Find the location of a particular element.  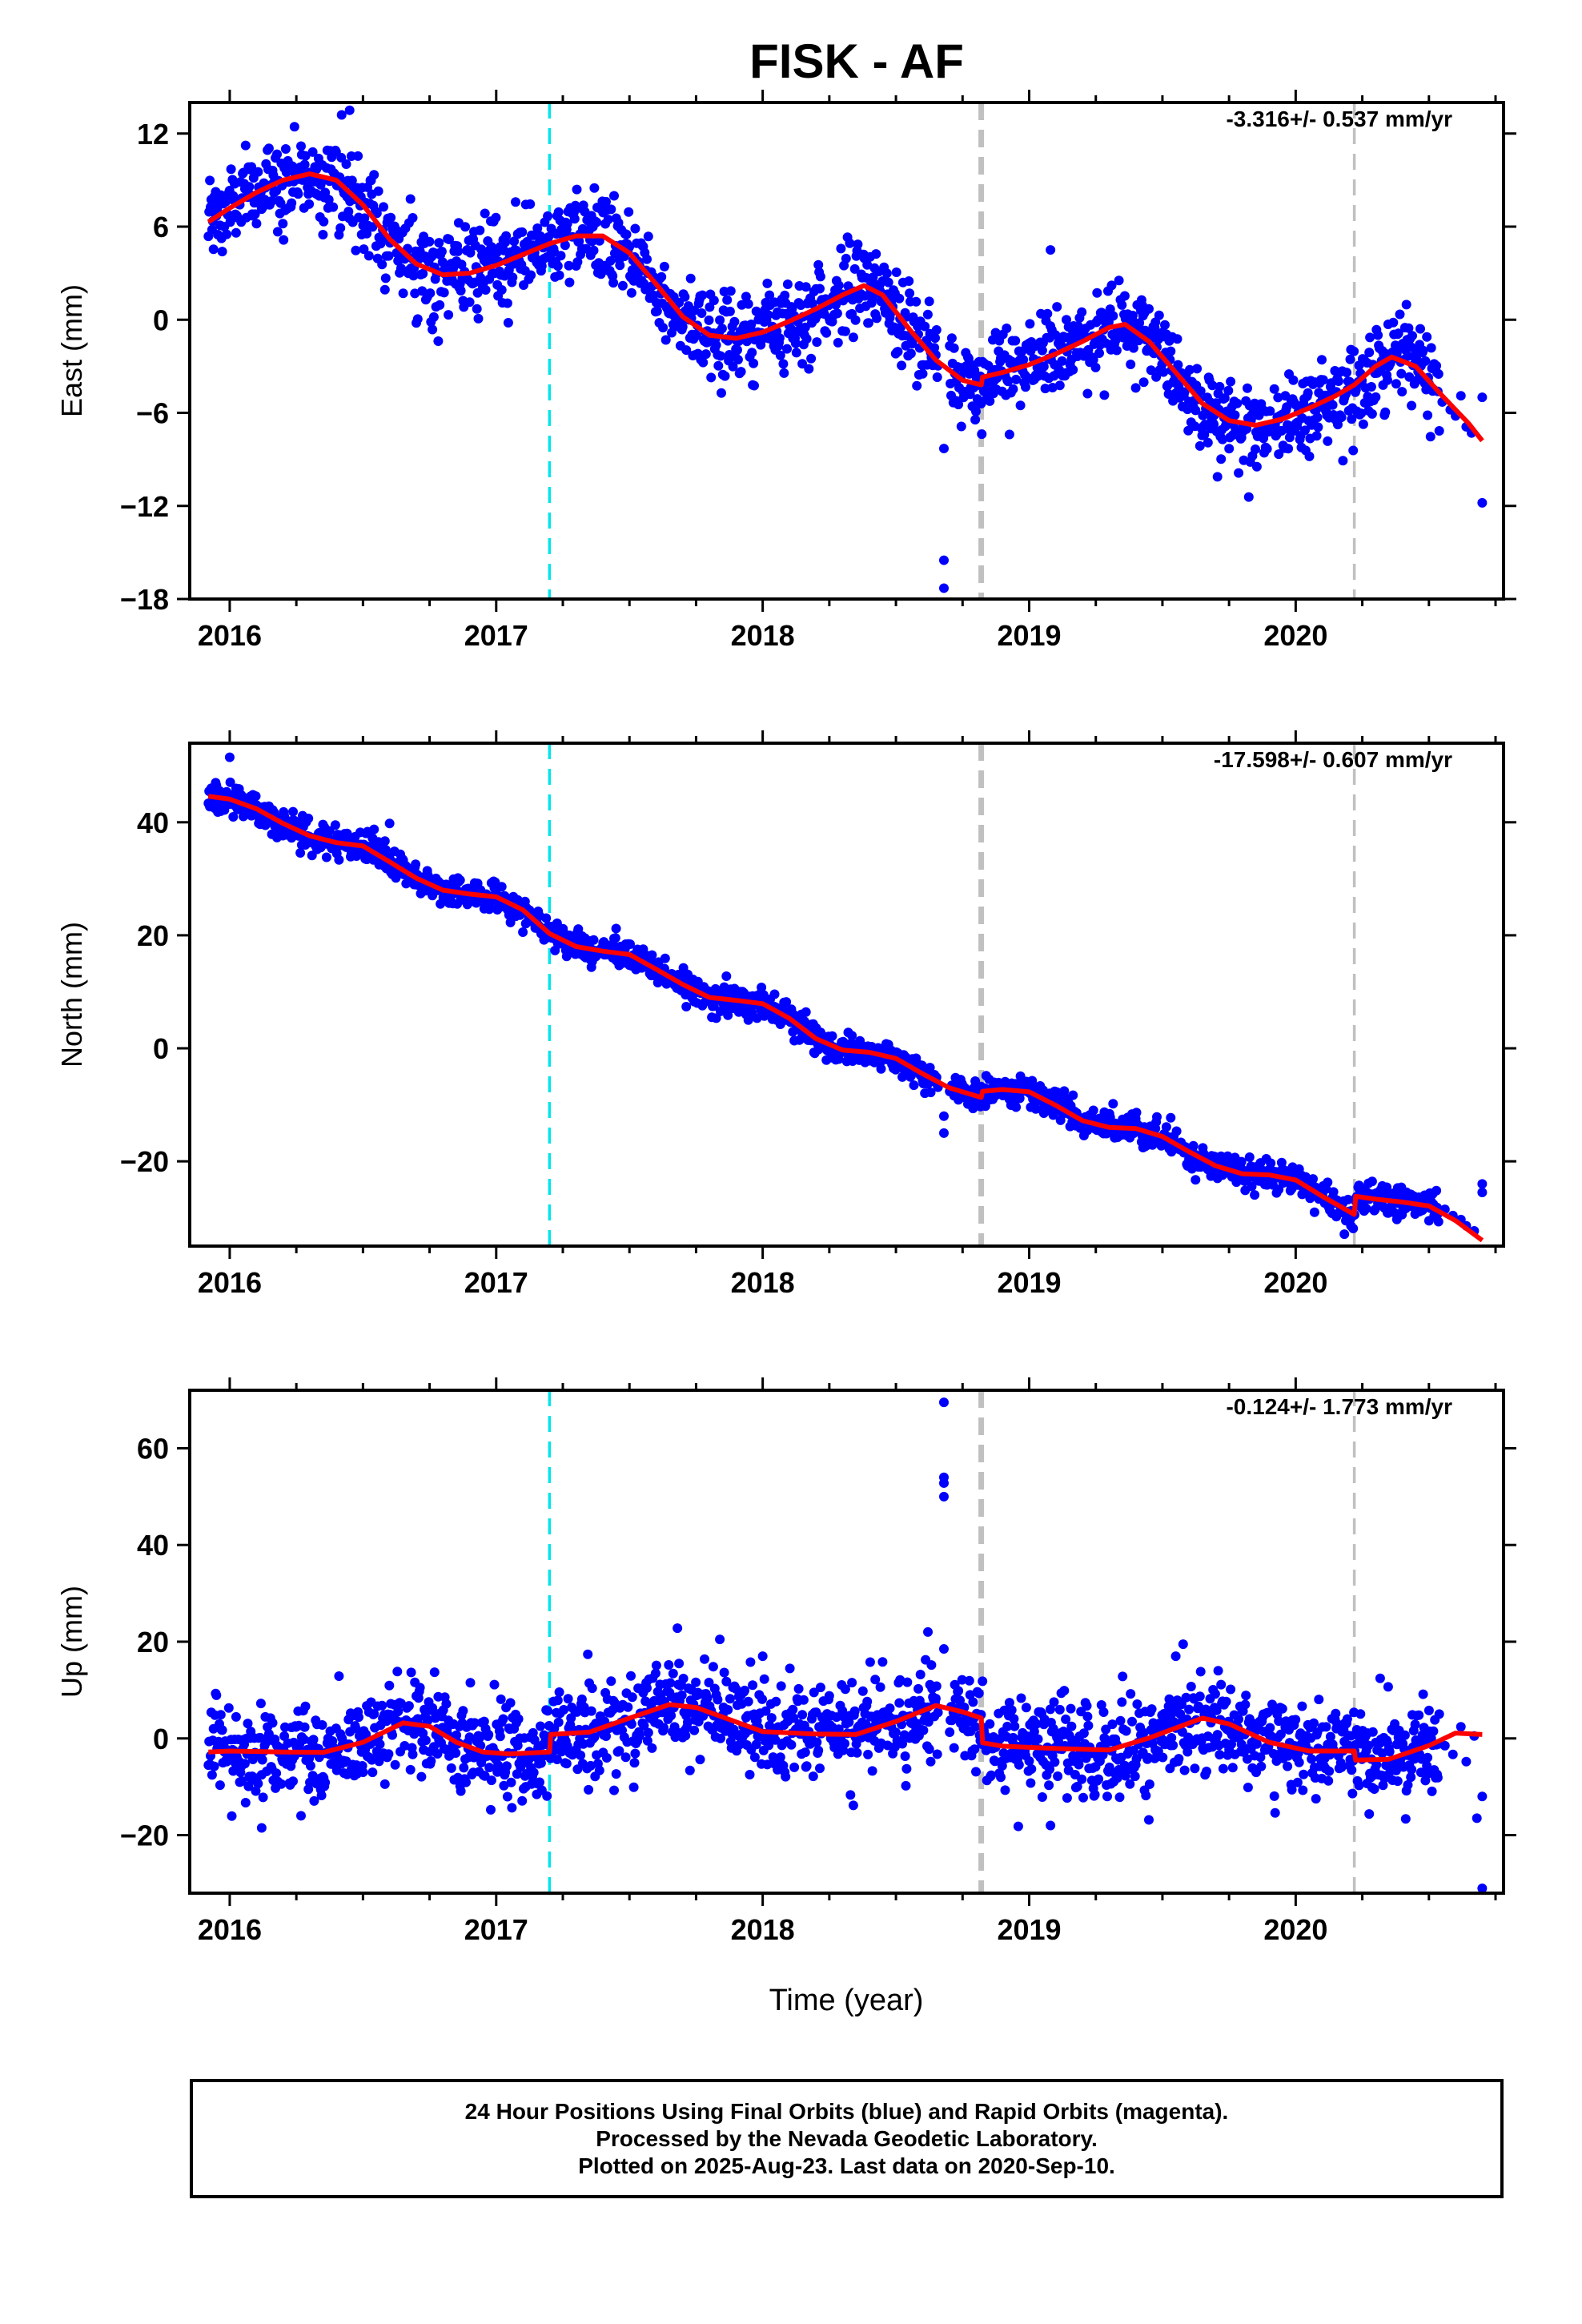

rate-label: -3.316+/- 0.537 mm/yr is located at coordinates (1339, 119).